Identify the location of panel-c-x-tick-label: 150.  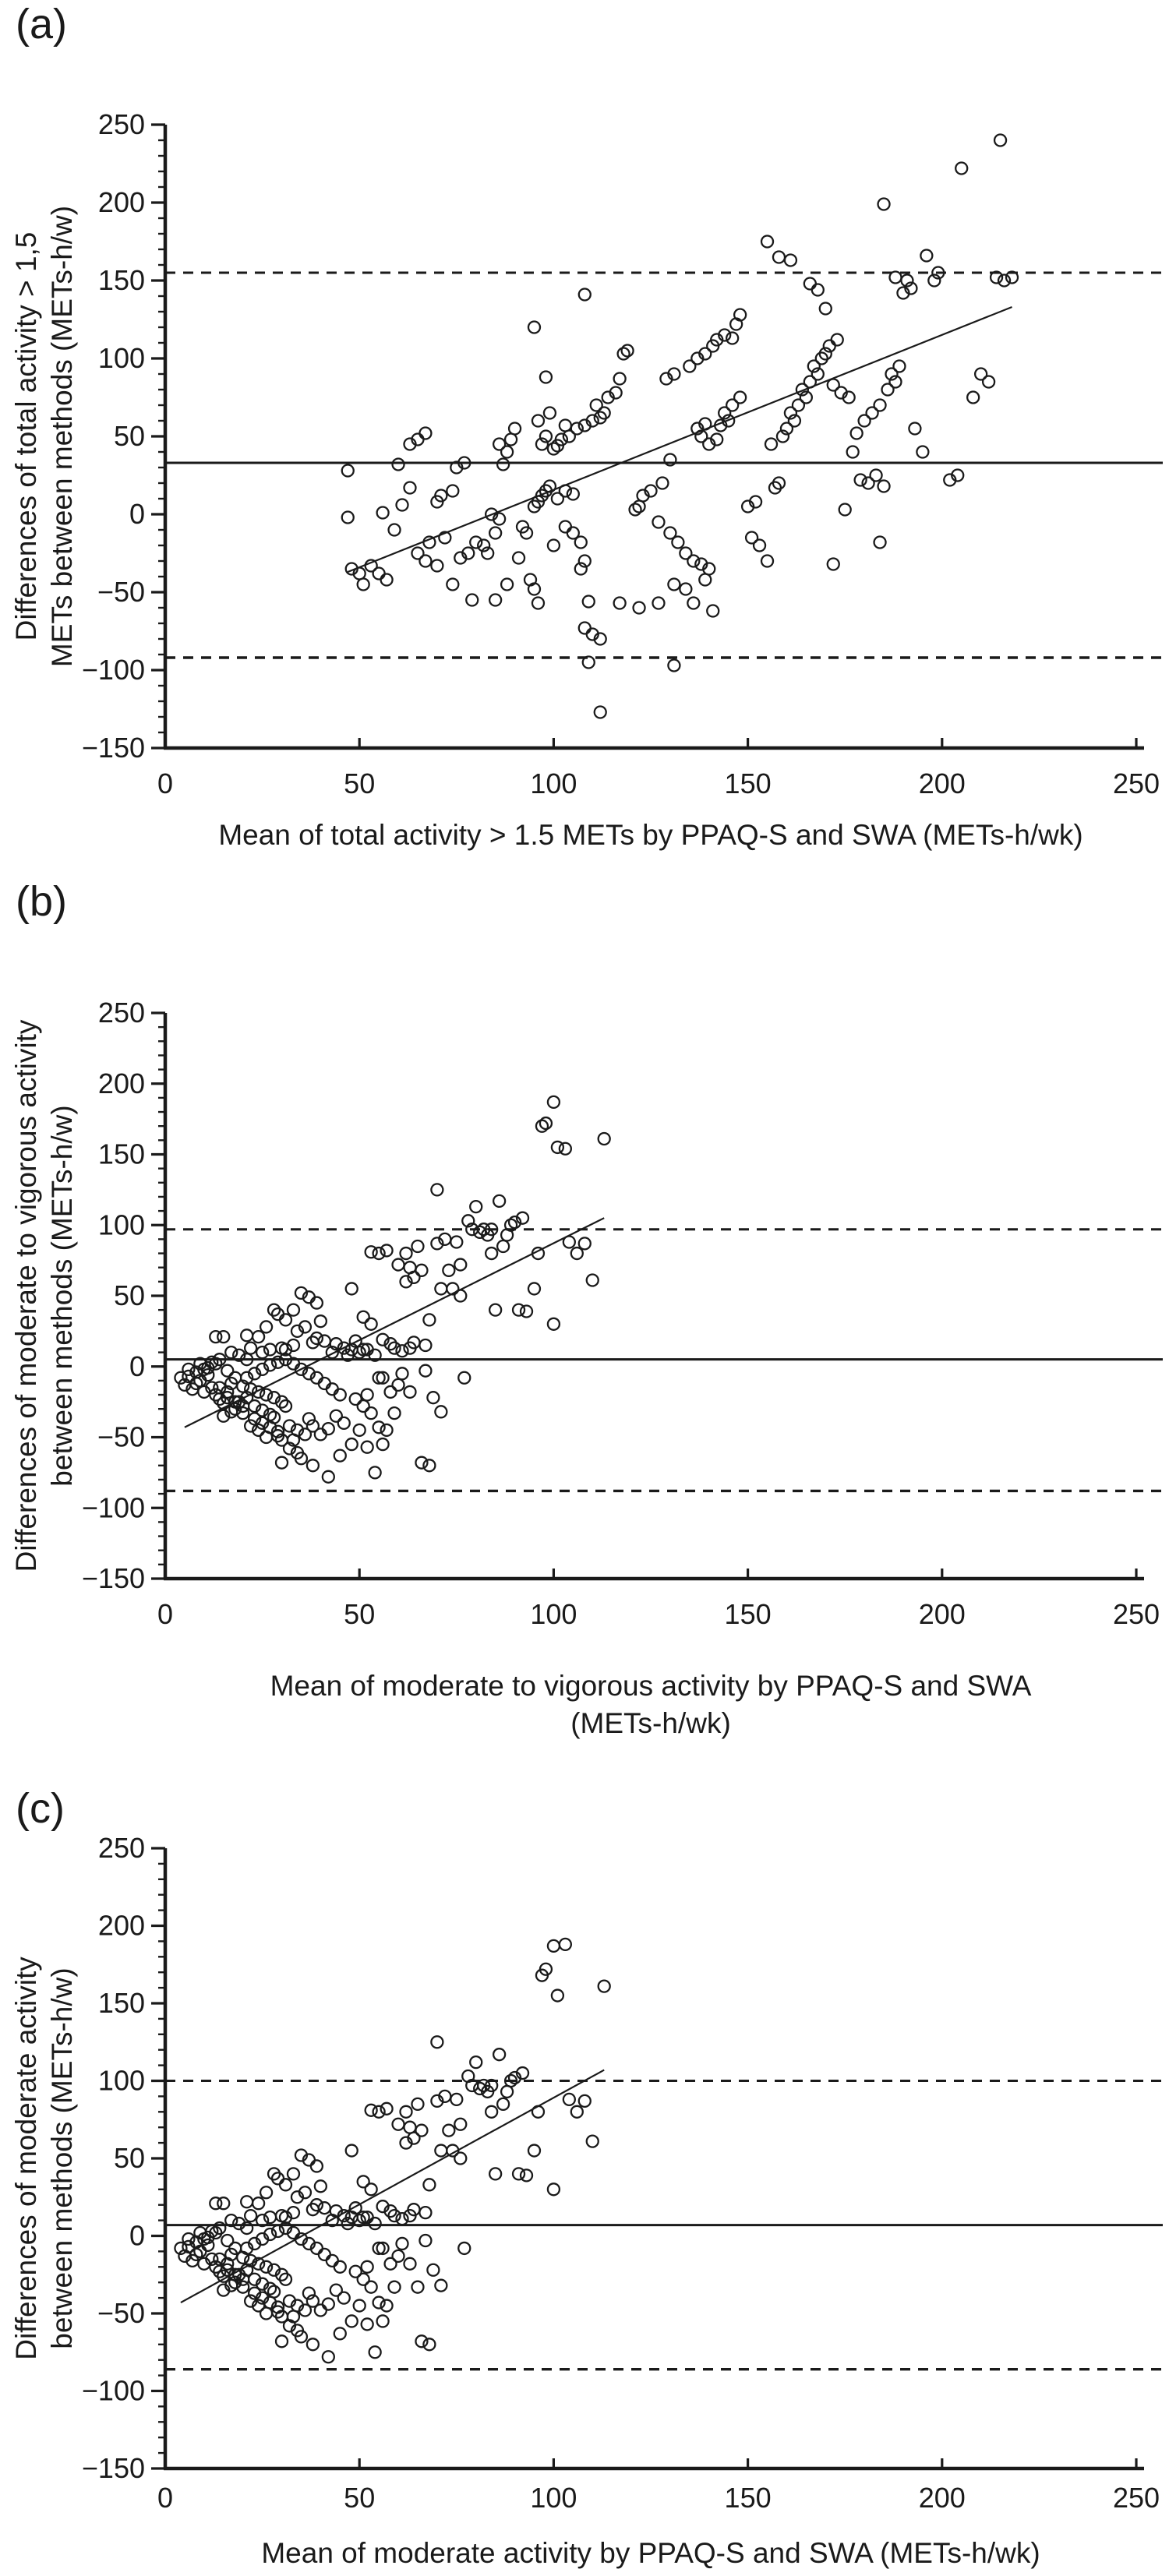
(748, 2498).